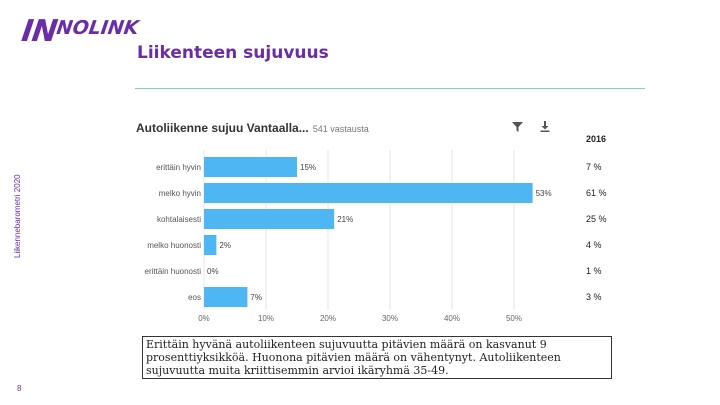 Image resolution: width=720 pixels, height=405 pixels. Describe the element at coordinates (225, 245) in the screenshot. I see `data-label: 2%` at that location.